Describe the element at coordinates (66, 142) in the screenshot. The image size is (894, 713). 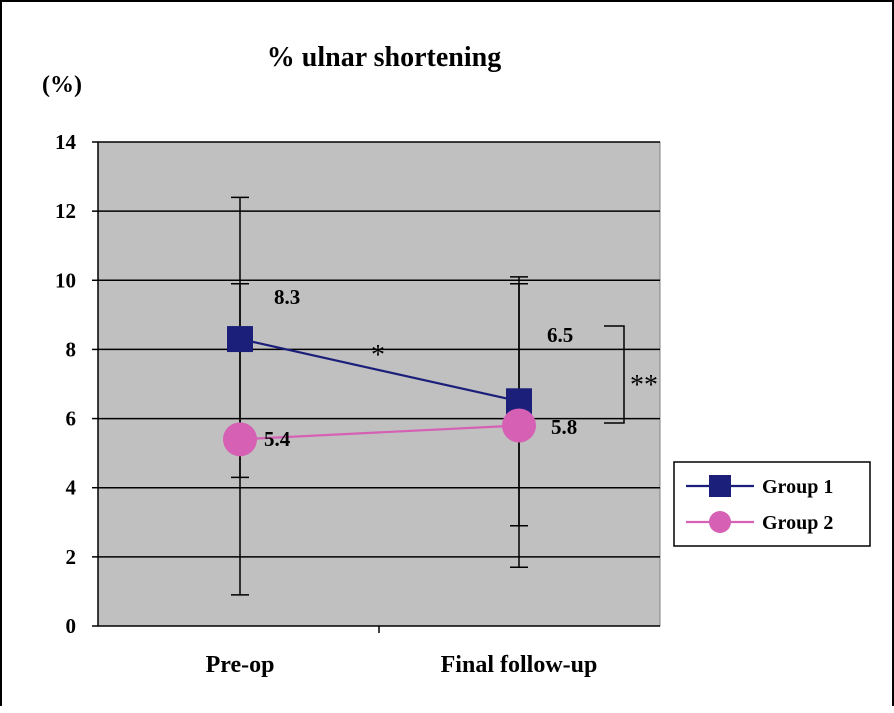
I see `y-tick-label: 14` at that location.